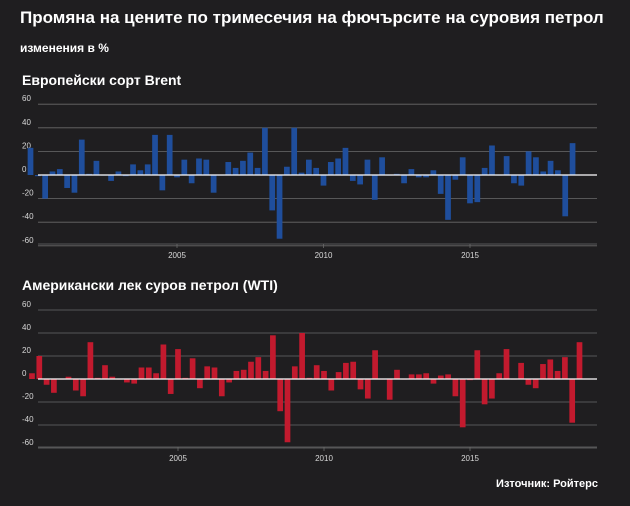 The height and width of the screenshot is (506, 630). What do you see at coordinates (24, 169) in the screenshot?
I see `brent-y-tick-label: 0` at bounding box center [24, 169].